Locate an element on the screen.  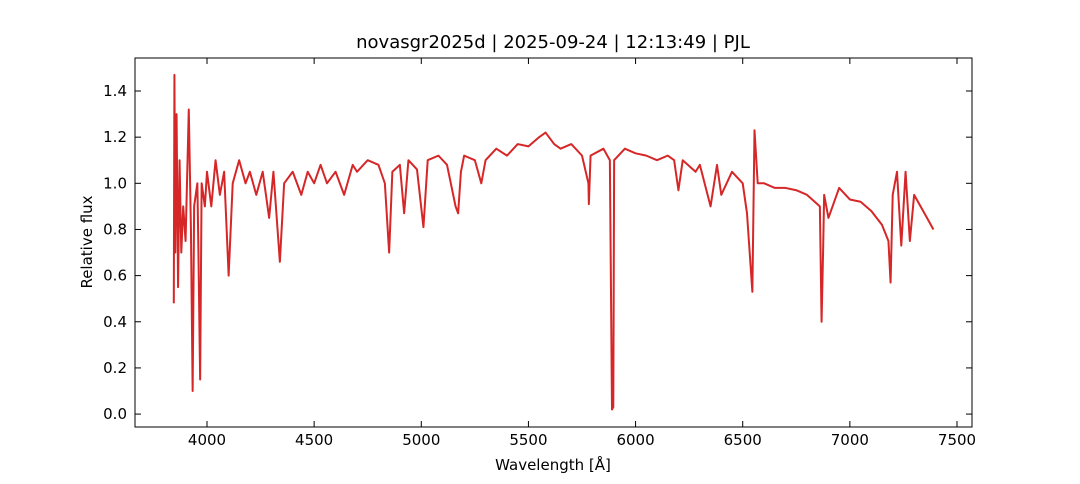
x-axis-label: Wavelength [Å] is located at coordinates (553, 464).